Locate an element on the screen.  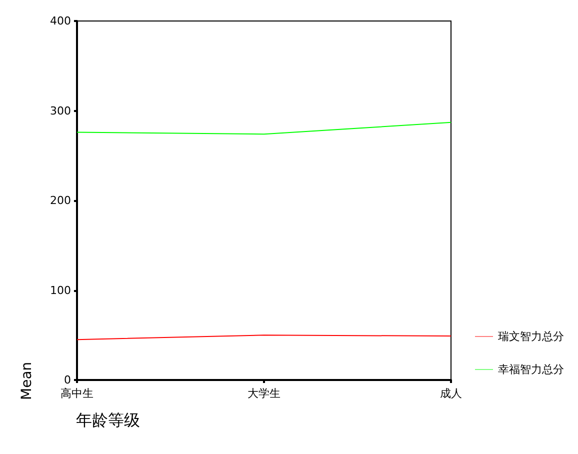
legend-label: 瑞文智力总分 is located at coordinates (531, 336).